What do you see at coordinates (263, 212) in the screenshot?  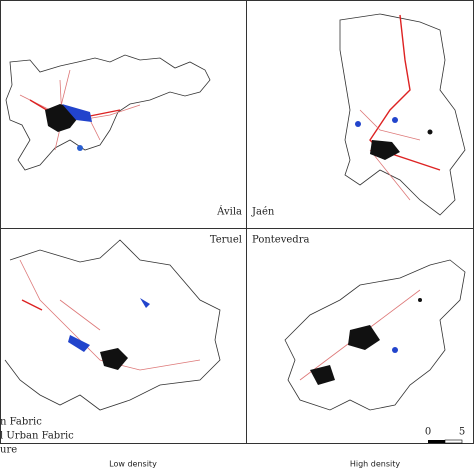 I see `panel-label: Jaén` at bounding box center [263, 212].